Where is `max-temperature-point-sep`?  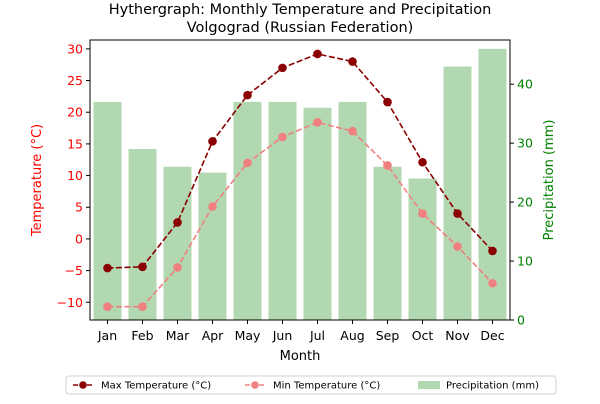
max-temperature-point-sep is located at coordinates (387, 102).